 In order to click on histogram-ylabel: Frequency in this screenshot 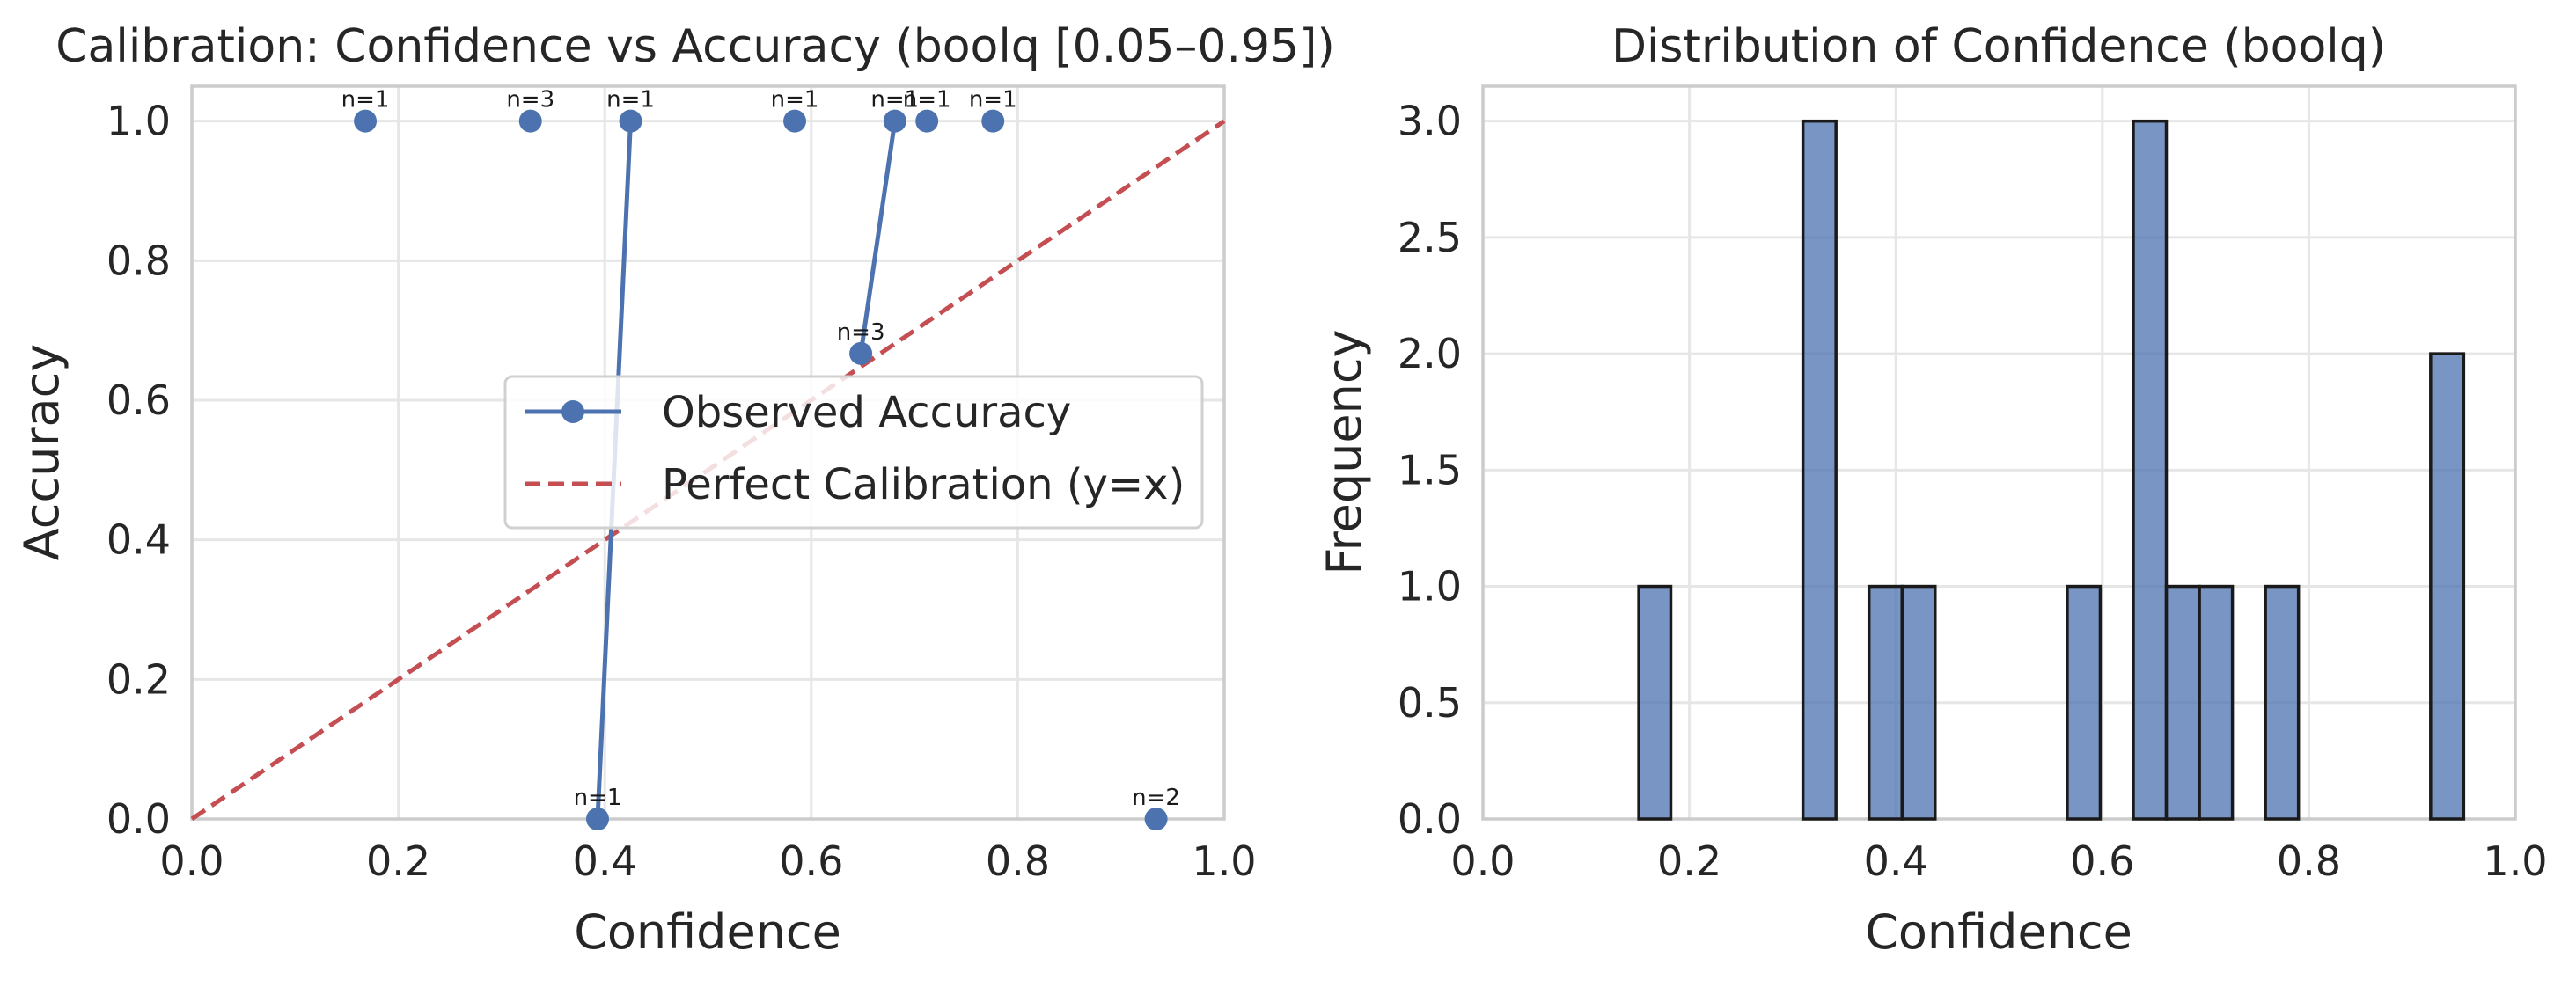, I will do `click(1344, 452)`.